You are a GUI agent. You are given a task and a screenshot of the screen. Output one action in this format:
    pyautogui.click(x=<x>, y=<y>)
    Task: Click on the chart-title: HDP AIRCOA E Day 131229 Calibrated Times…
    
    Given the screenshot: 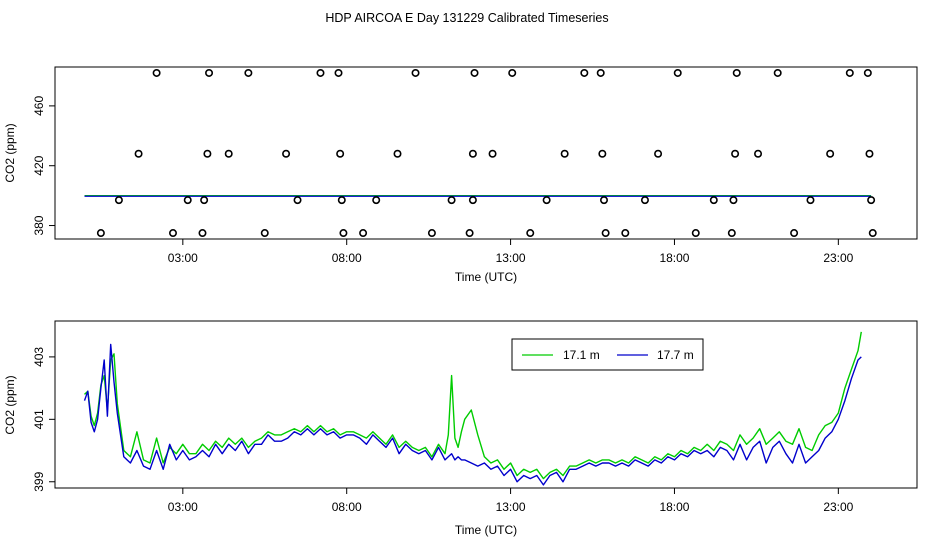 What is the action you would take?
    pyautogui.click(x=466, y=18)
    